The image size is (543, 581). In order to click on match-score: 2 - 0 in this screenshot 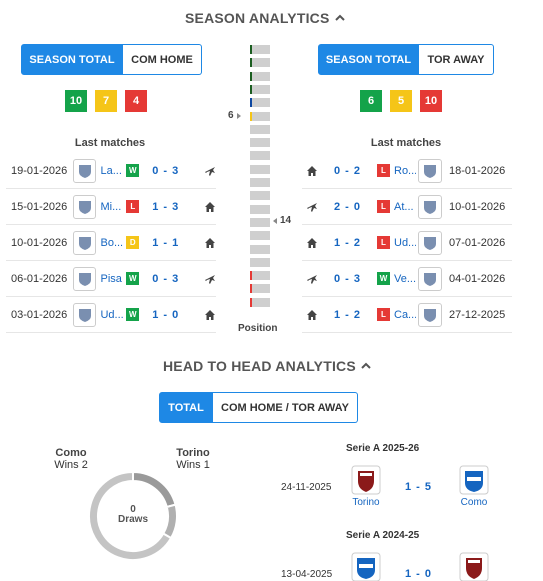, I will do `click(348, 206)`.